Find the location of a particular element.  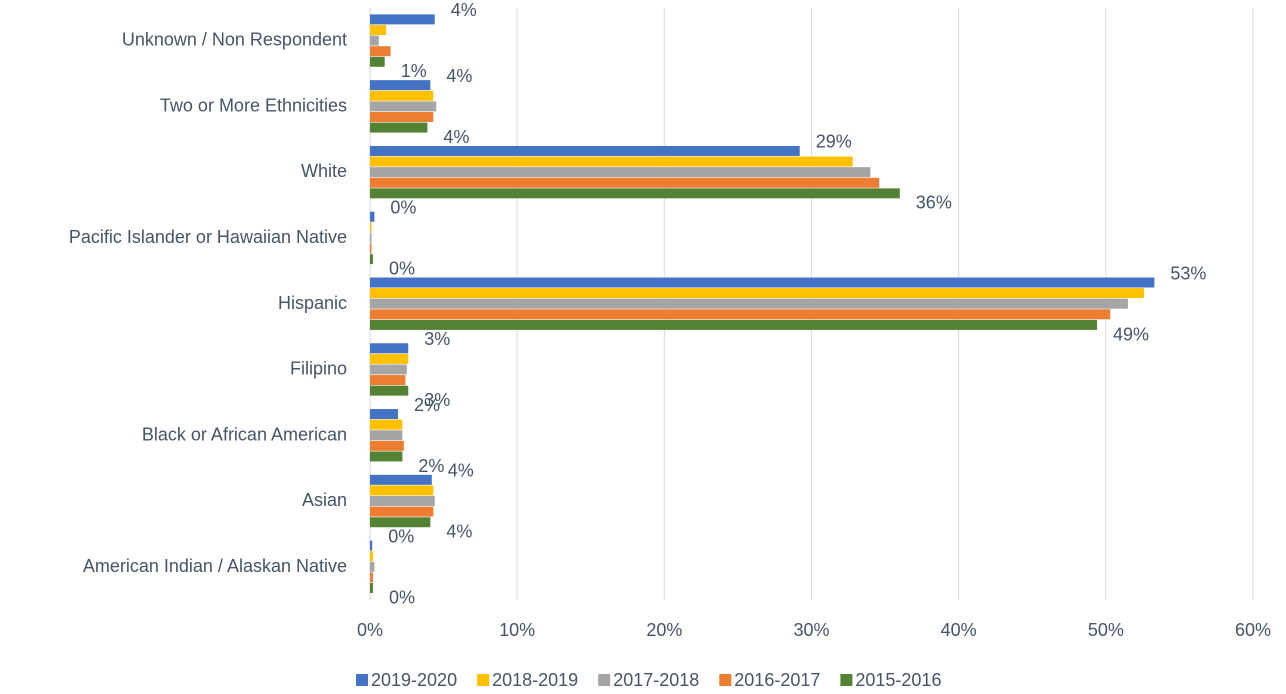

data-label: 36% is located at coordinates (934, 203).